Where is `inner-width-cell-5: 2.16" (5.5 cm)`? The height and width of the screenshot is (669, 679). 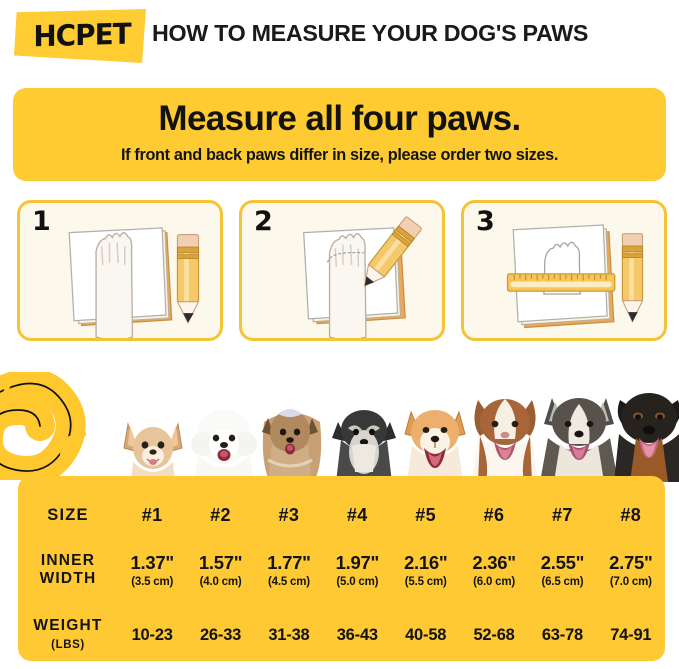 inner-width-cell-5: 2.16" (5.5 cm) is located at coordinates (426, 570).